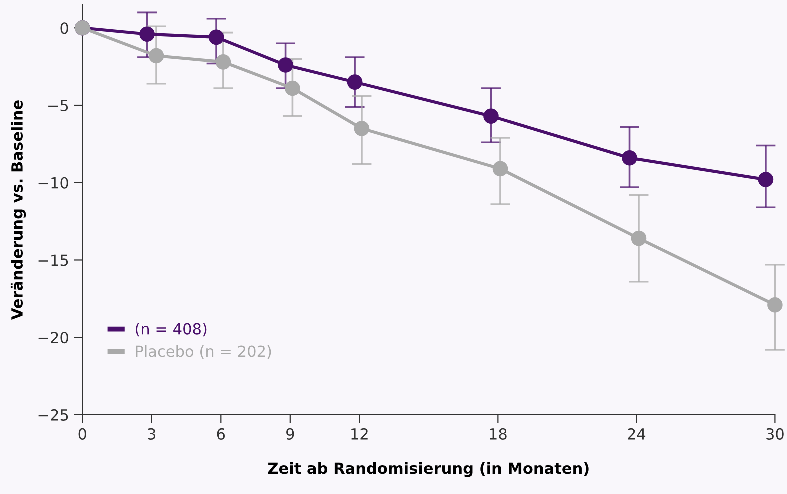  What do you see at coordinates (18, 210) in the screenshot?
I see `y-axis-title: Veränderung vs. Baseline` at bounding box center [18, 210].